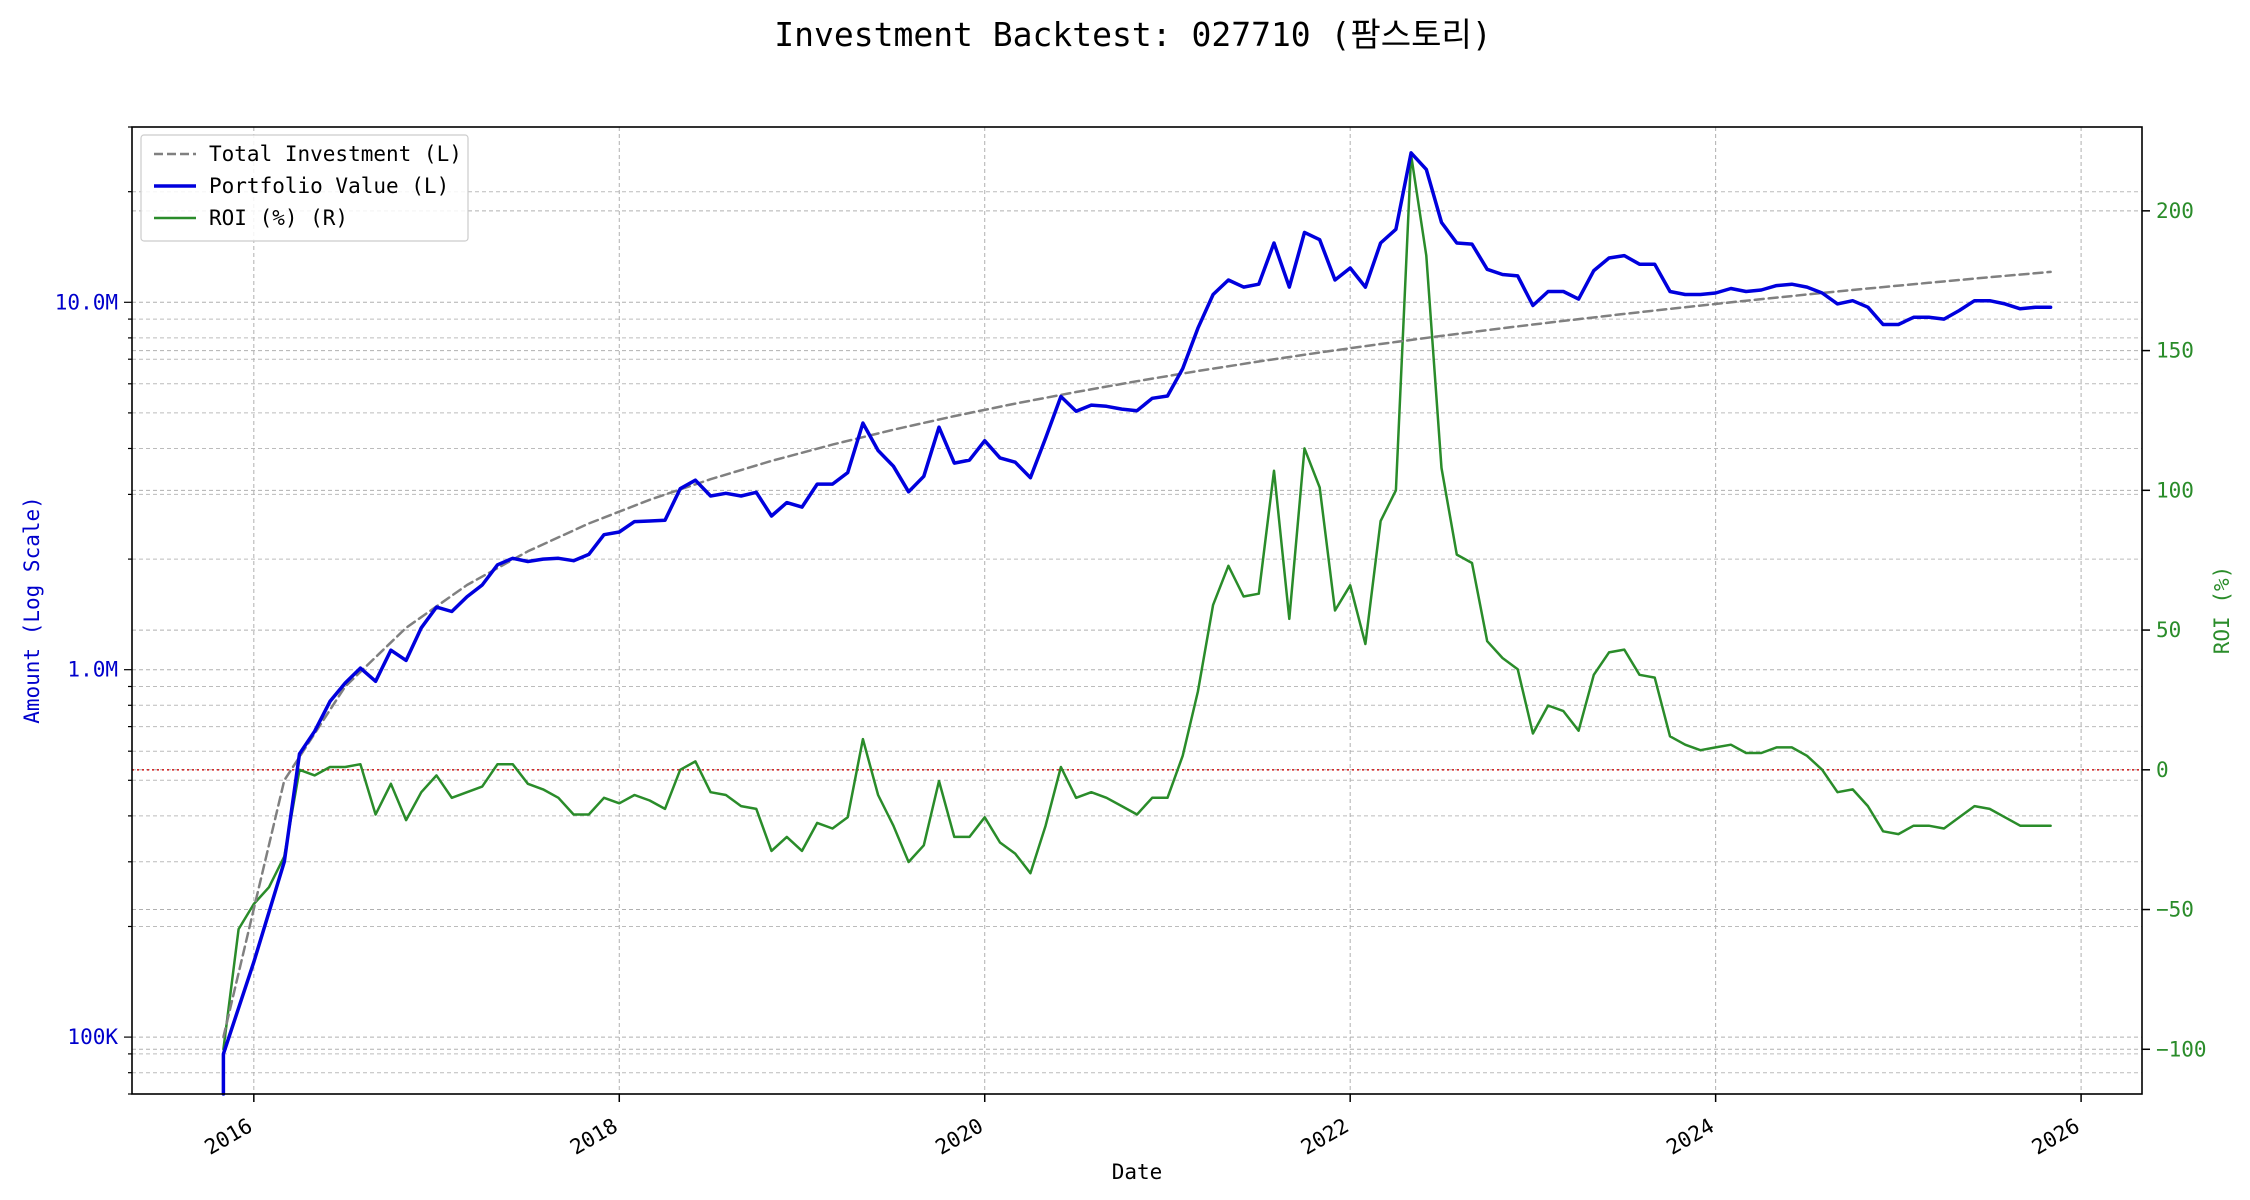  Describe the element at coordinates (2162, 770) in the screenshot. I see `y-right-tick-label: 0` at that location.